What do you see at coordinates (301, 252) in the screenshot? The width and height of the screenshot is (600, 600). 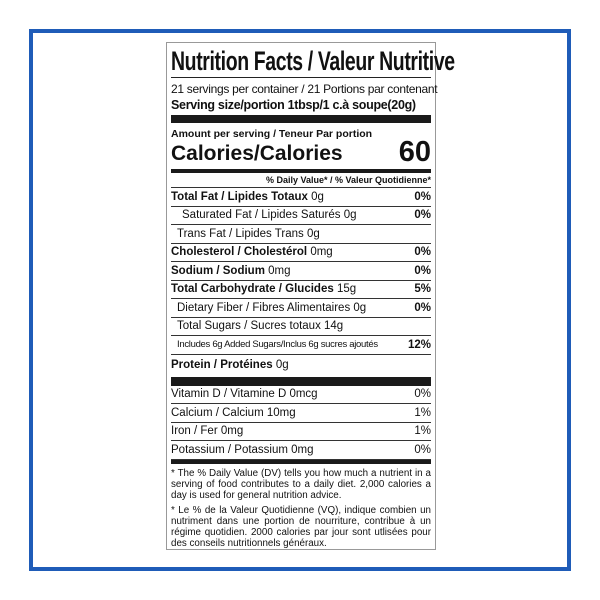 I see `nutrient-row-cholesterol: Cholesterol / Cholestérol 0mg 0%` at bounding box center [301, 252].